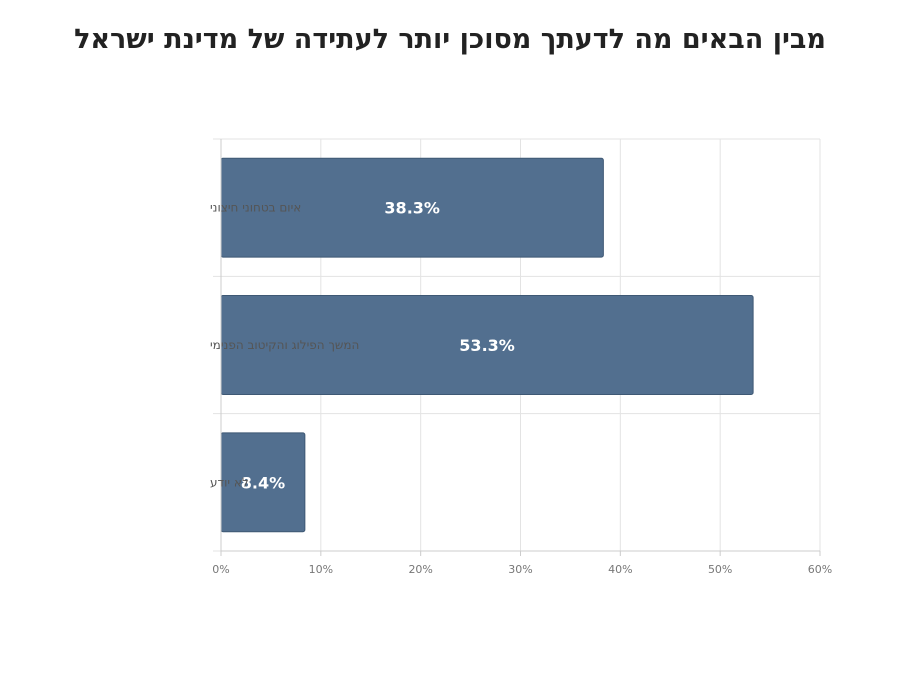 Image resolution: width=900 pixels, height=700 pixels. Describe the element at coordinates (412, 208) in the screenshot. I see `bar-value-label: 38.3%` at that location.